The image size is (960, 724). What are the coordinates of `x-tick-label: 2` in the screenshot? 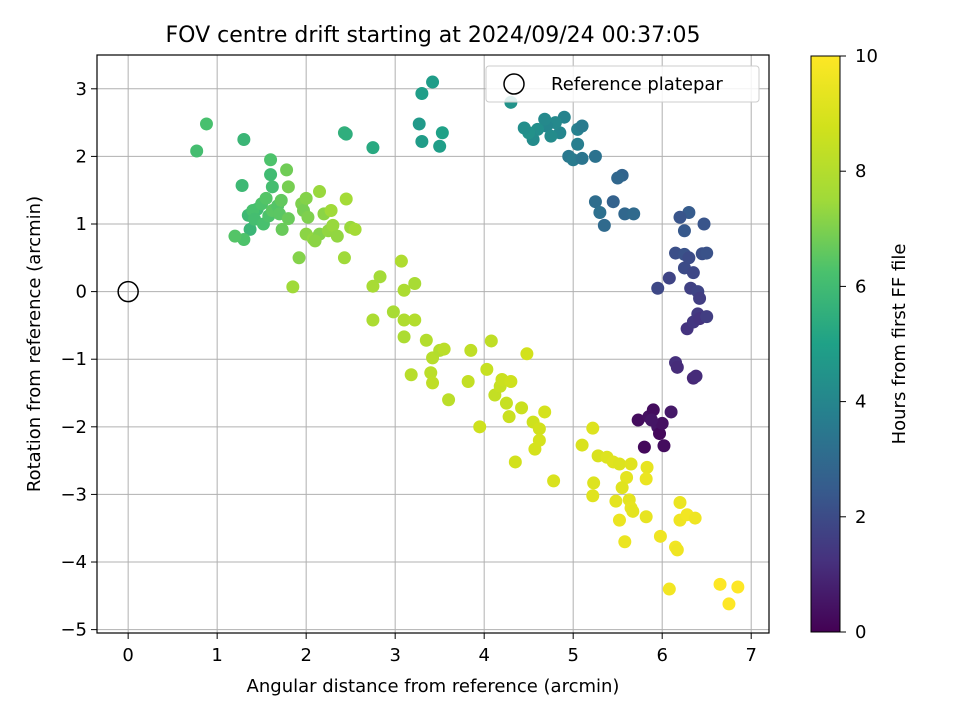 It's located at (305, 655).